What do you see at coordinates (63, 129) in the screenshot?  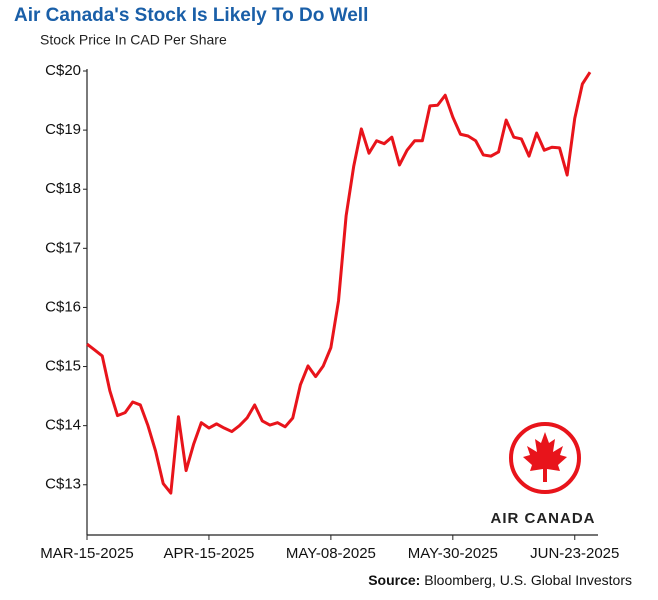 I see `y-tick-label: C$19` at bounding box center [63, 129].